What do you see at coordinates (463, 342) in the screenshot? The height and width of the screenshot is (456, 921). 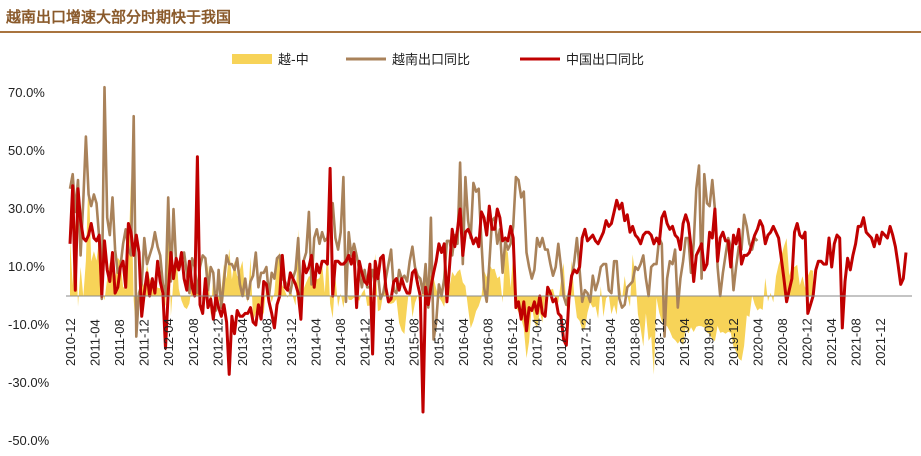 I see `x-tick-label: 2016-04` at bounding box center [463, 342].